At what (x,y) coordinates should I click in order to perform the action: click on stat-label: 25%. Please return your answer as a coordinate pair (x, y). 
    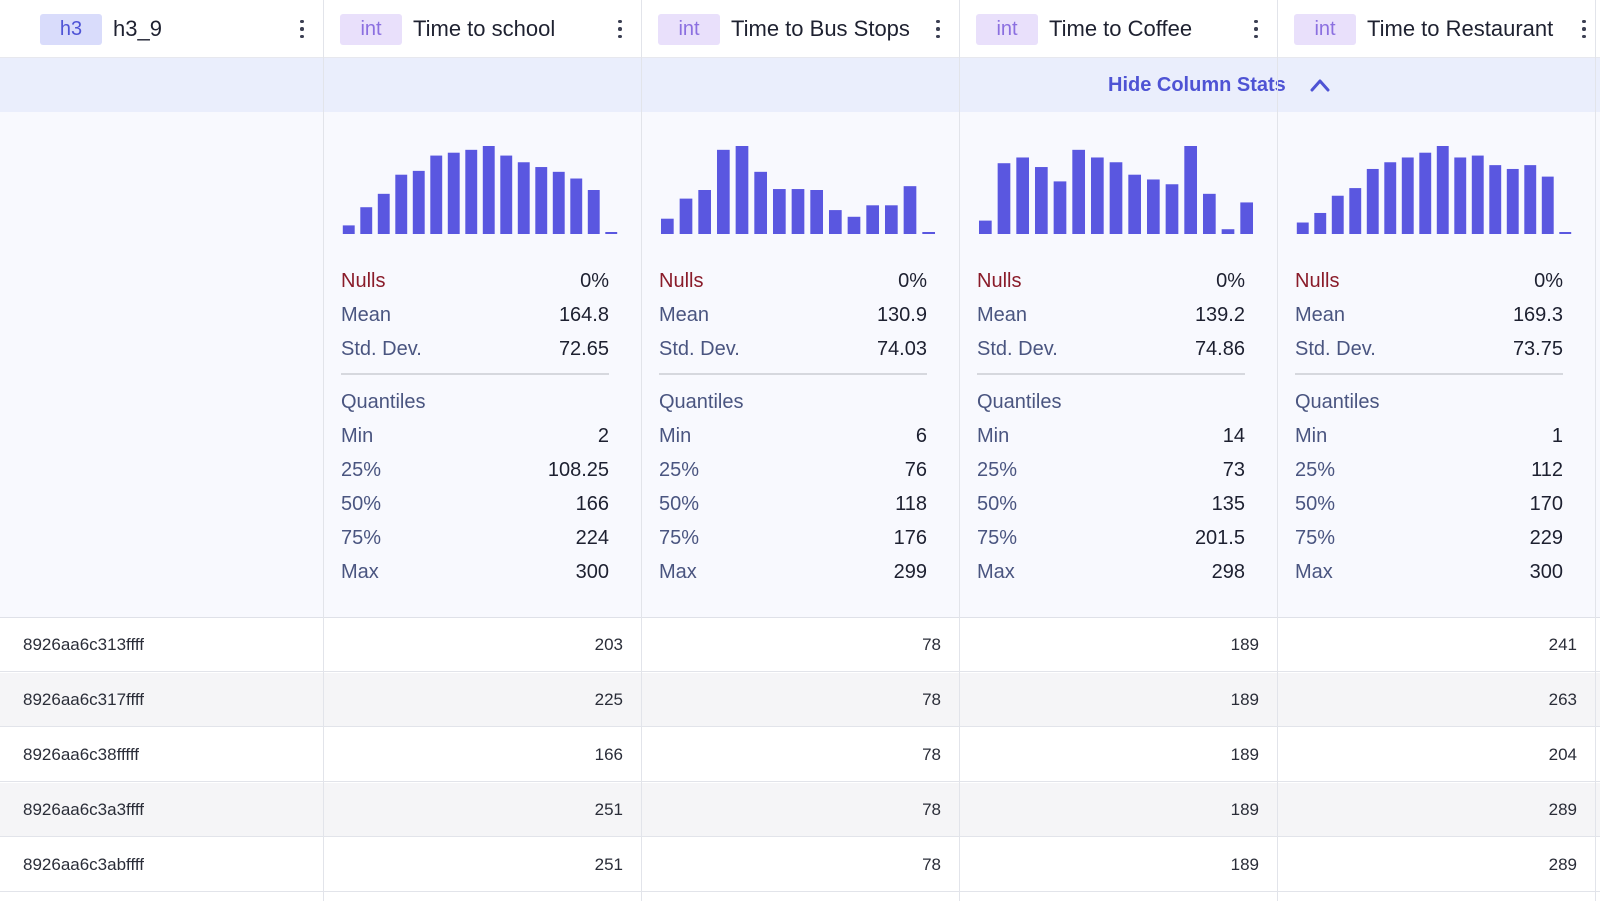
    Looking at the image, I should click on (997, 469).